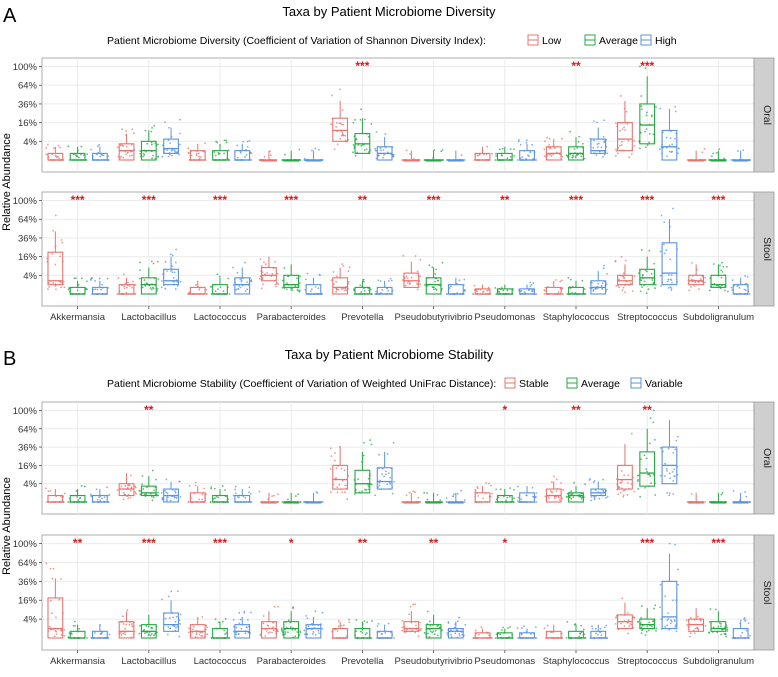 The height and width of the screenshot is (677, 778). I want to click on x-tick-label: Prevotella, so click(362, 317).